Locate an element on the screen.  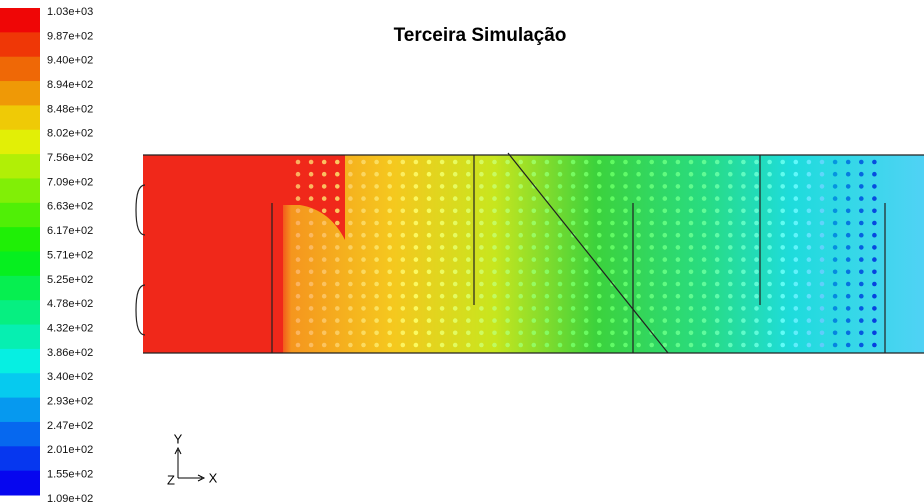
title: Terceira Simulação is located at coordinates (480, 35).